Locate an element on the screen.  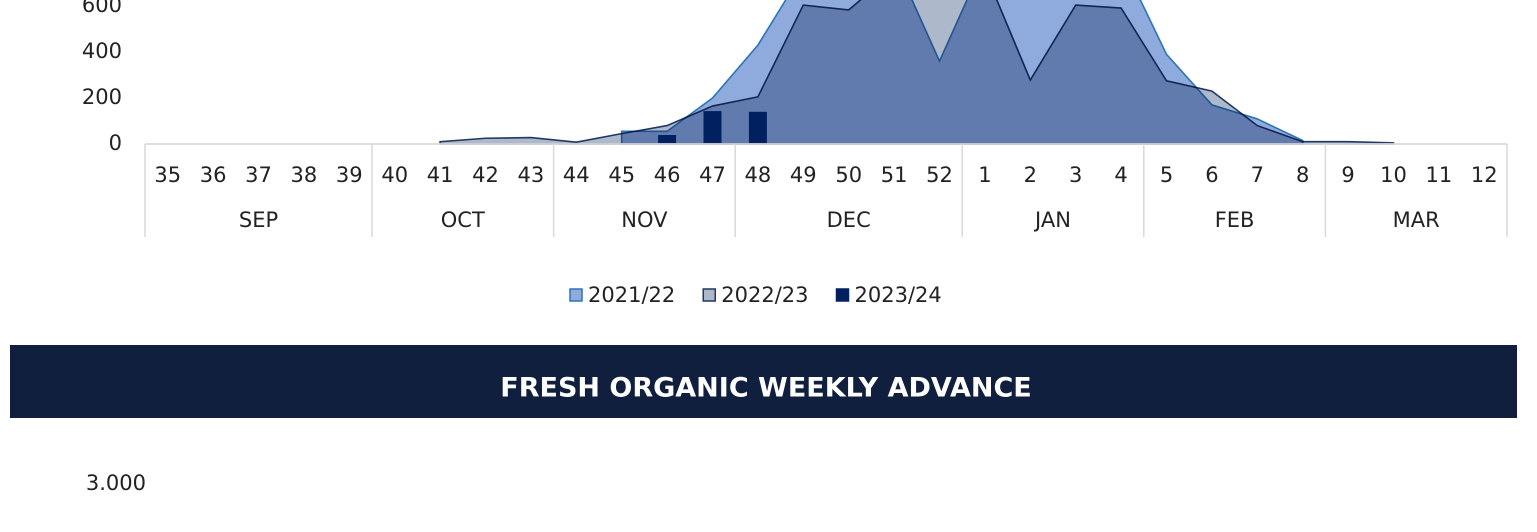
group-label: DEC is located at coordinates (849, 220).